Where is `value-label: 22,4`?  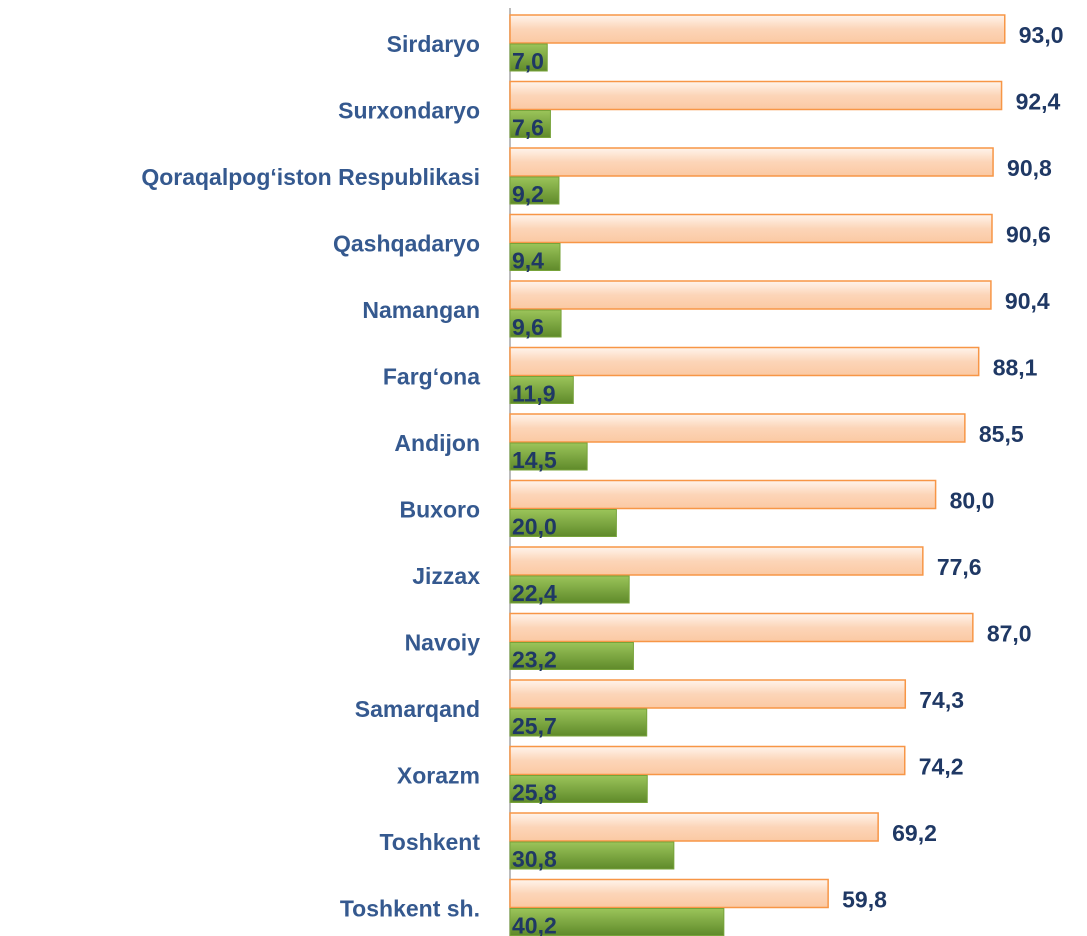 value-label: 22,4 is located at coordinates (534, 593).